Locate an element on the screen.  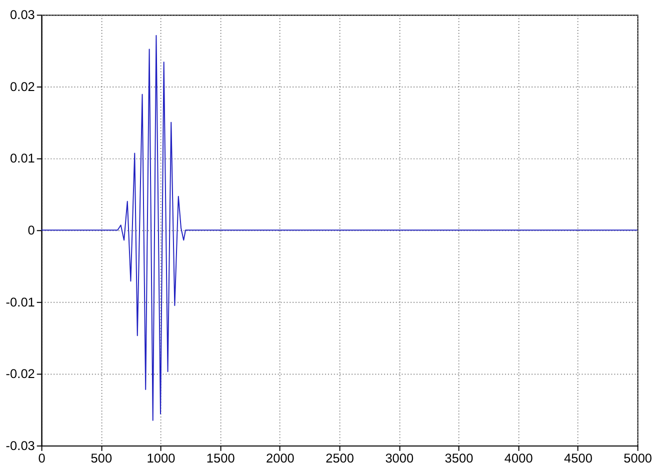
y-tick-label: 0.02 is located at coordinates (22, 86).